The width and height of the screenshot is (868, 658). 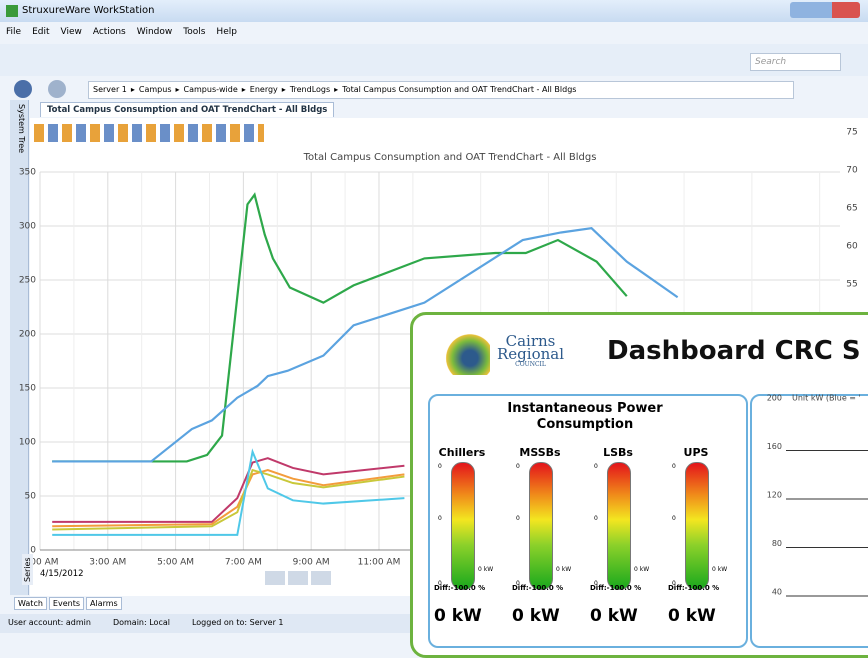 What do you see at coordinates (88, 10) in the screenshot?
I see `window-title: StruxureWare WorkStation` at bounding box center [88, 10].